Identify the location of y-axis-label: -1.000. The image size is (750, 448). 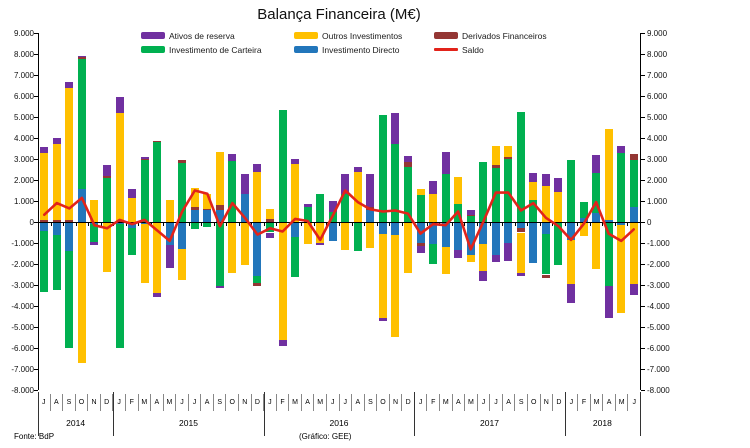
(22, 243).